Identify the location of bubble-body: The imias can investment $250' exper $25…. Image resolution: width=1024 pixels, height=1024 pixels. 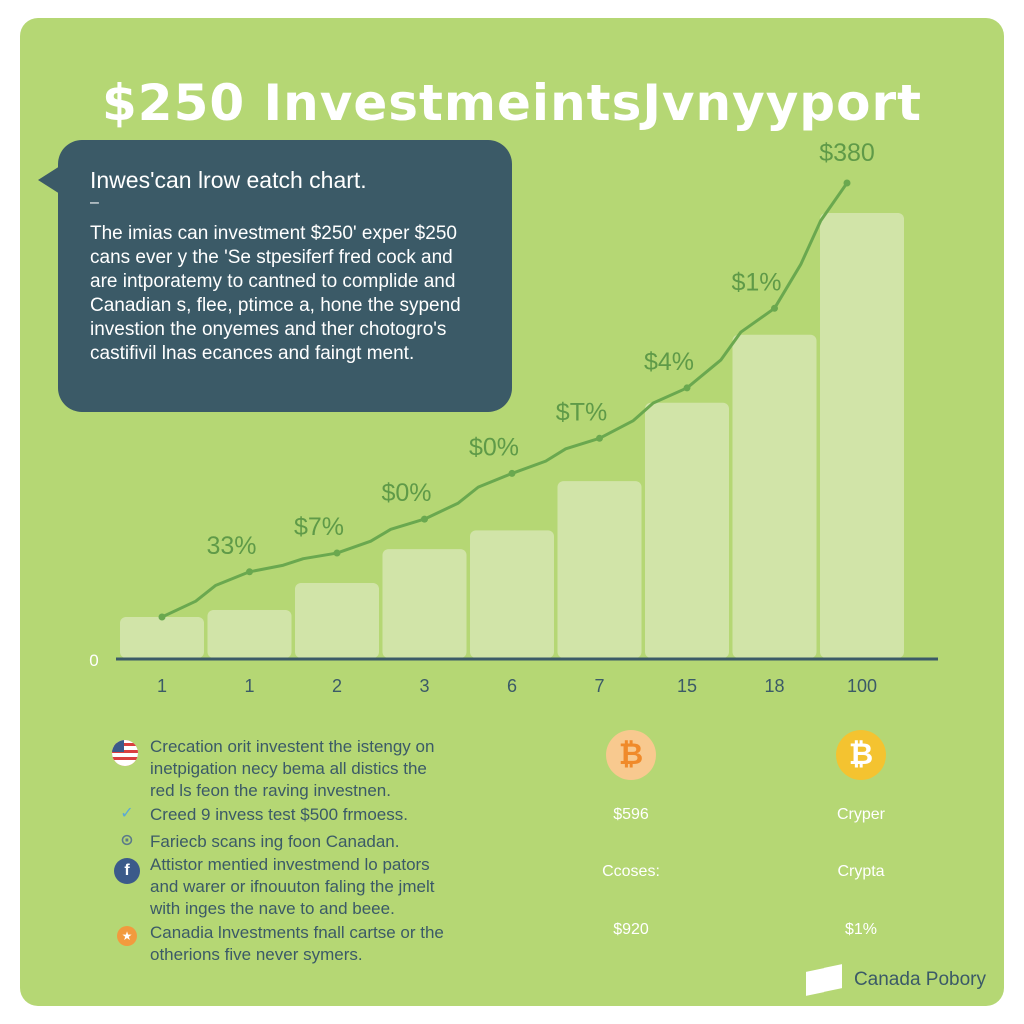
(288, 294).